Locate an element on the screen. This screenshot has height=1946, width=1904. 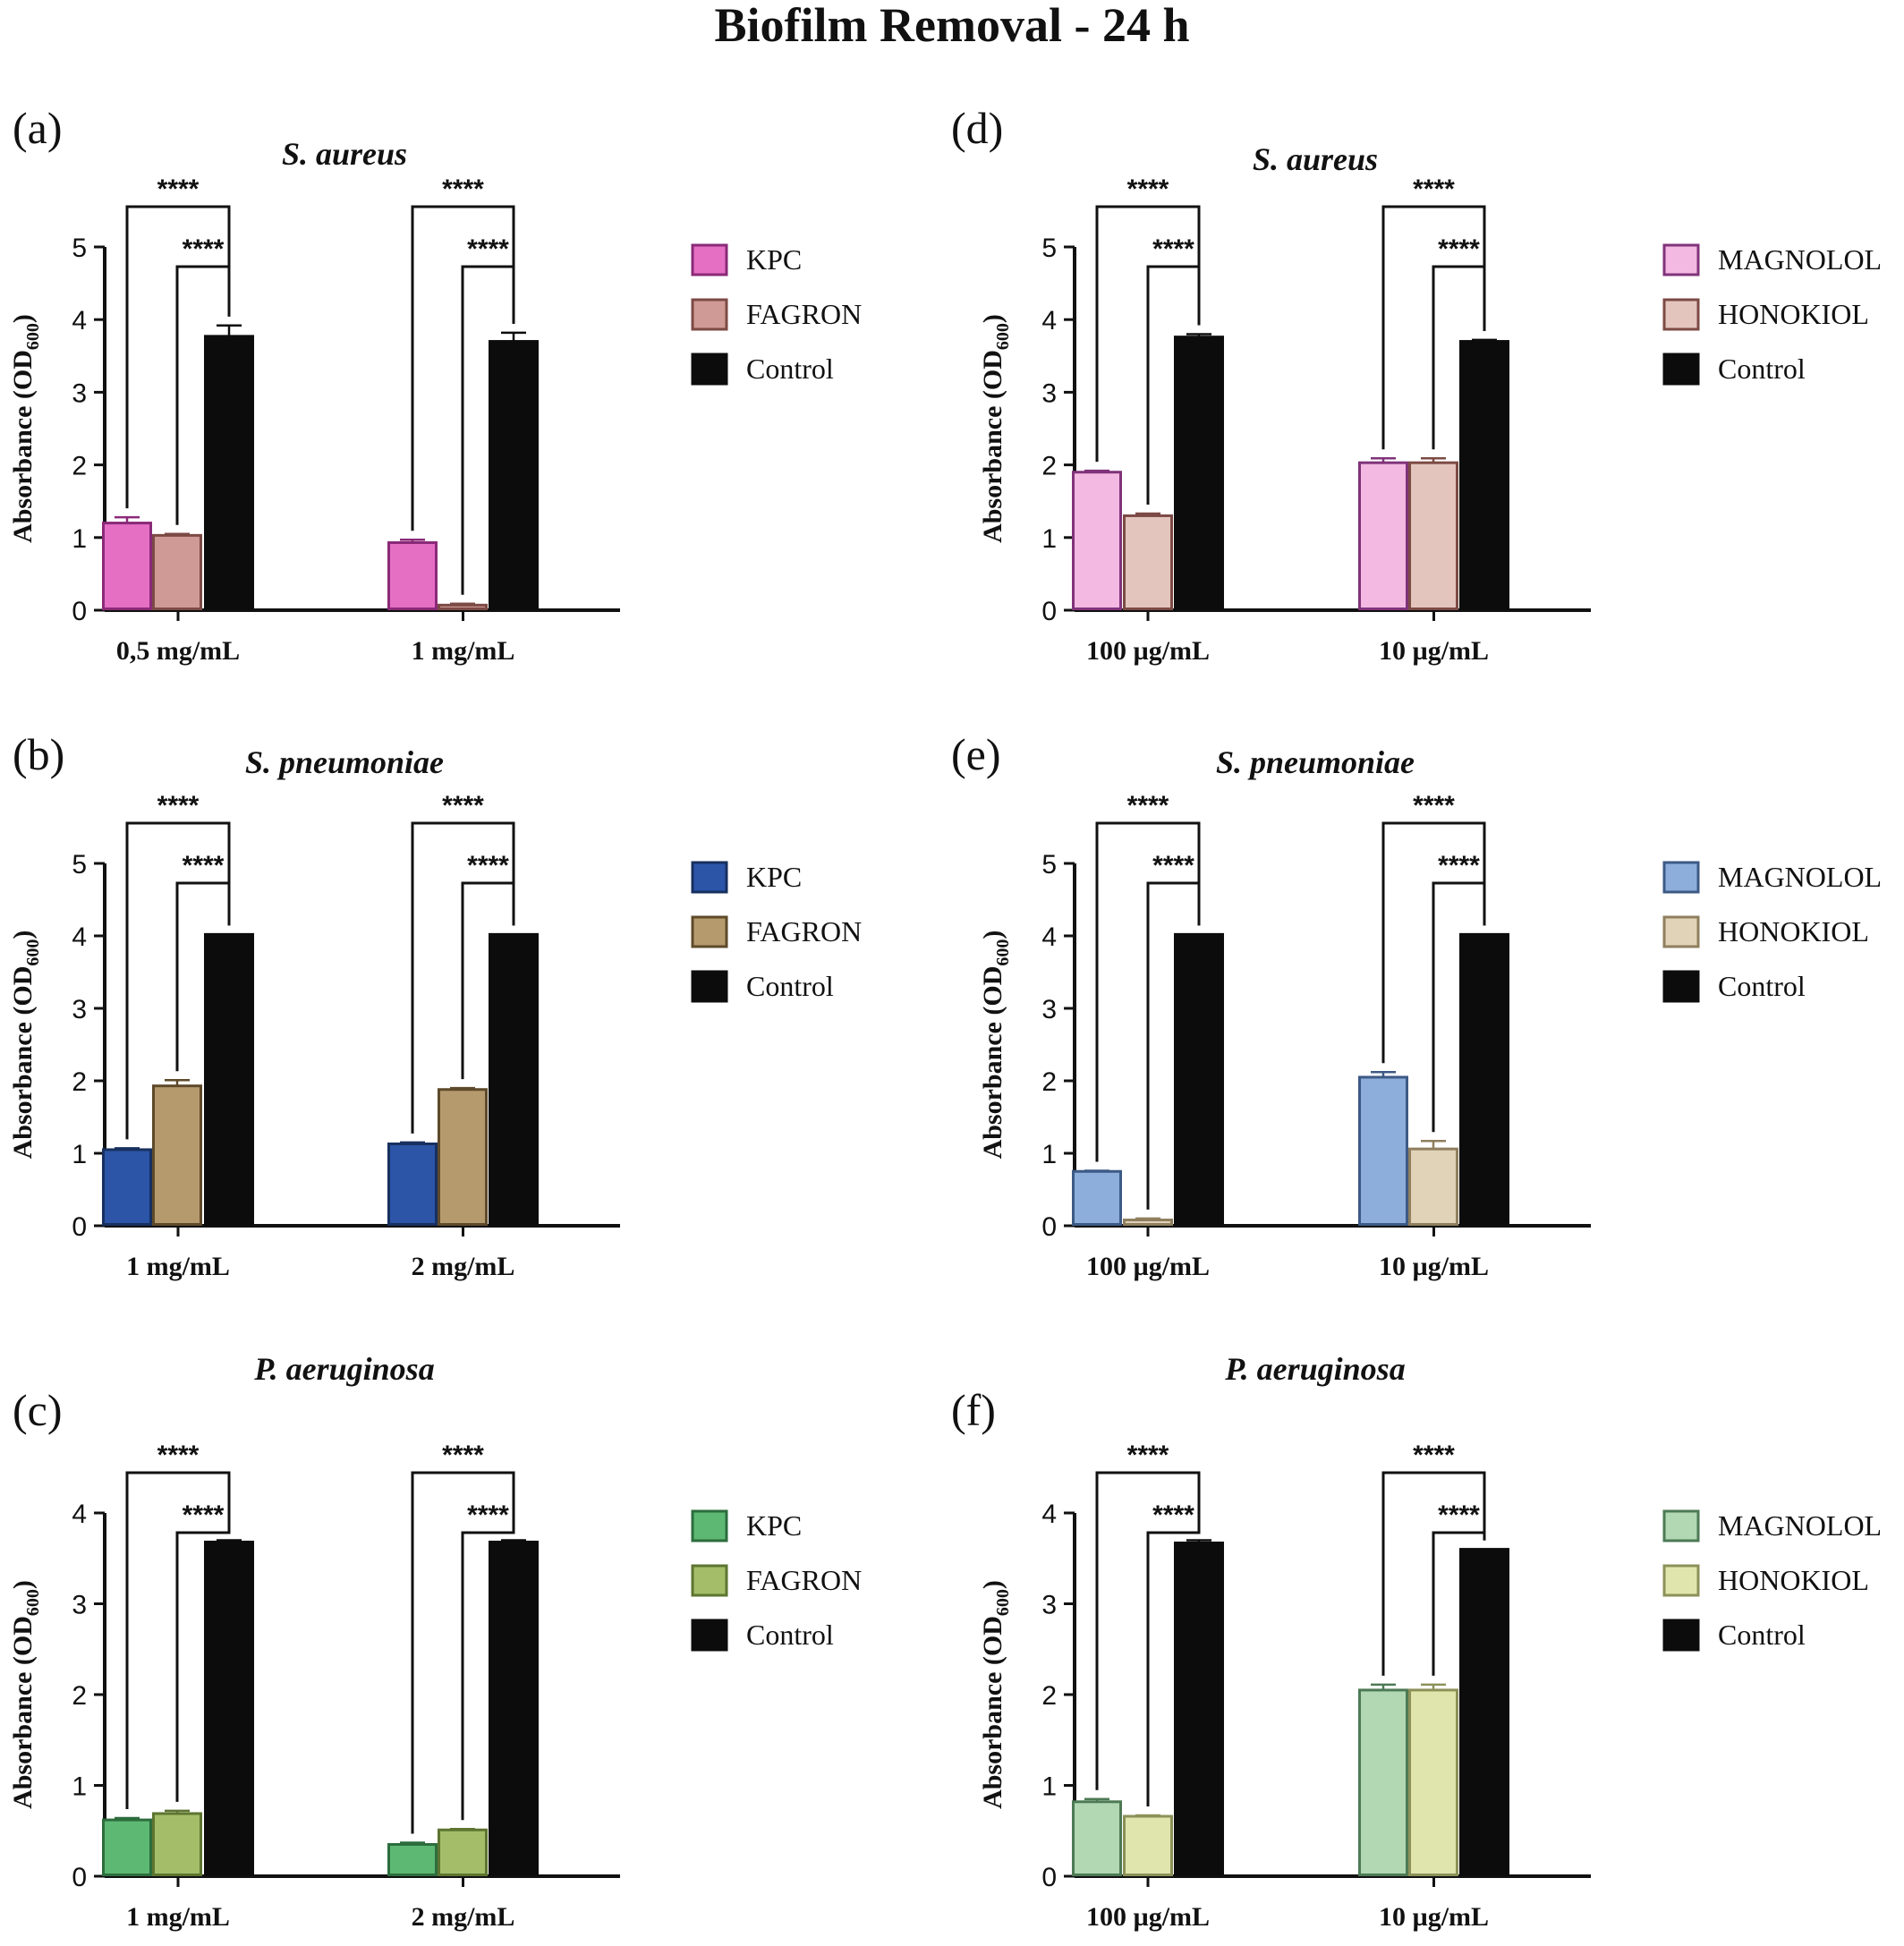
x-tick-label: 100 µg/mL is located at coordinates (1148, 1267).